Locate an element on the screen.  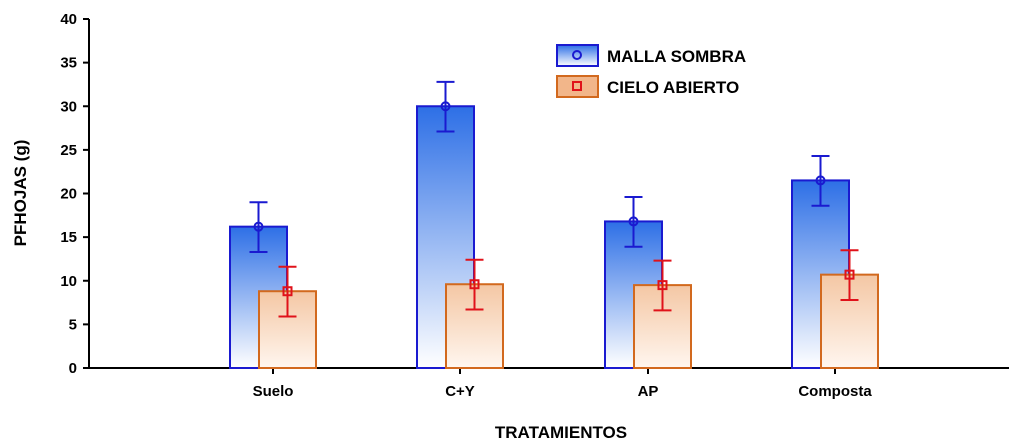
x-tick-label: Suelo is located at coordinates (273, 391).